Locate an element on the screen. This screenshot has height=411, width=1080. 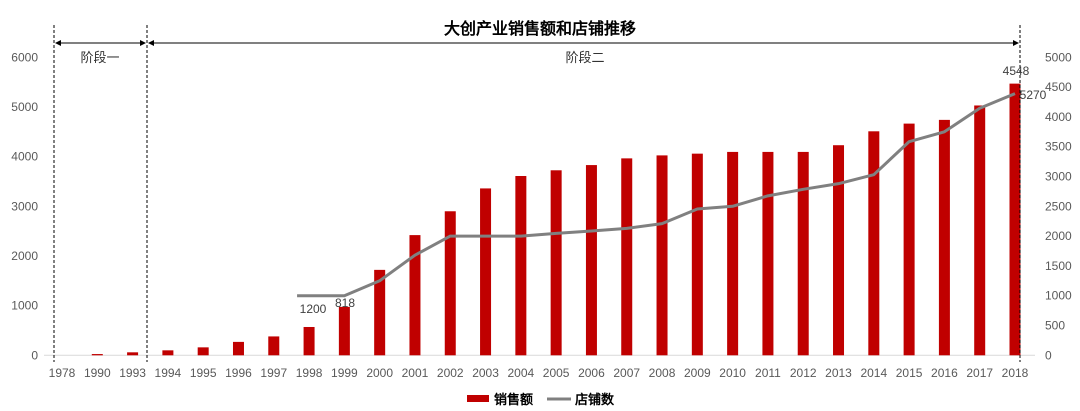
x-tick-label: 1990 is located at coordinates (97, 373).